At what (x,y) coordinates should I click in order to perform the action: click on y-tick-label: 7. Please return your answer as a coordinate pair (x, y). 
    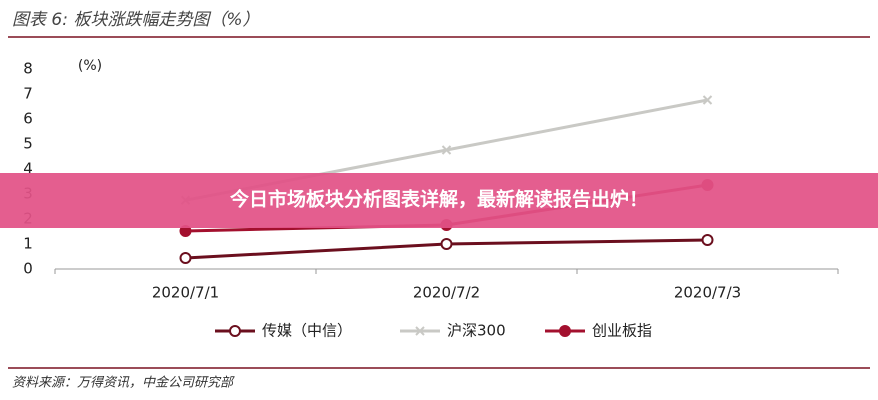
    Looking at the image, I should click on (28, 94).